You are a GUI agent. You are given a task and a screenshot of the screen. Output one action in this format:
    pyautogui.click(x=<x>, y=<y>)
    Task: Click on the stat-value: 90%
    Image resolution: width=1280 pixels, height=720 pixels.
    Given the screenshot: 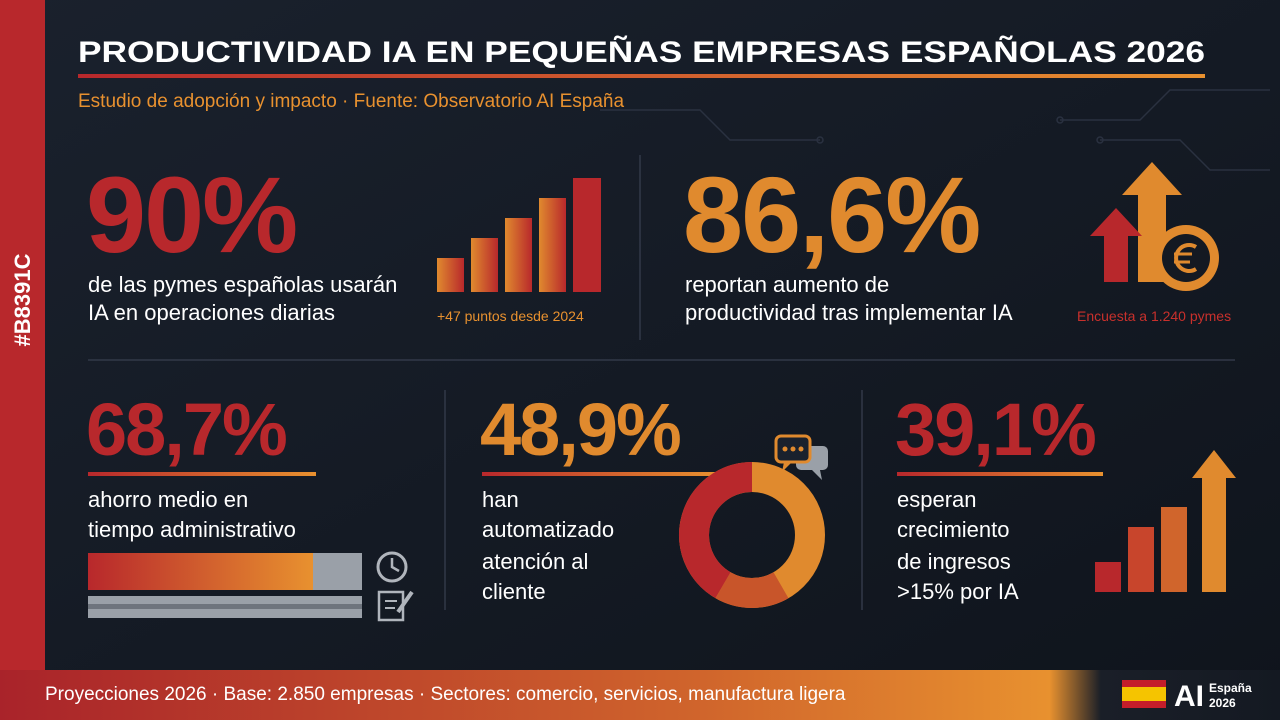 What is the action you would take?
    pyautogui.click(x=191, y=214)
    